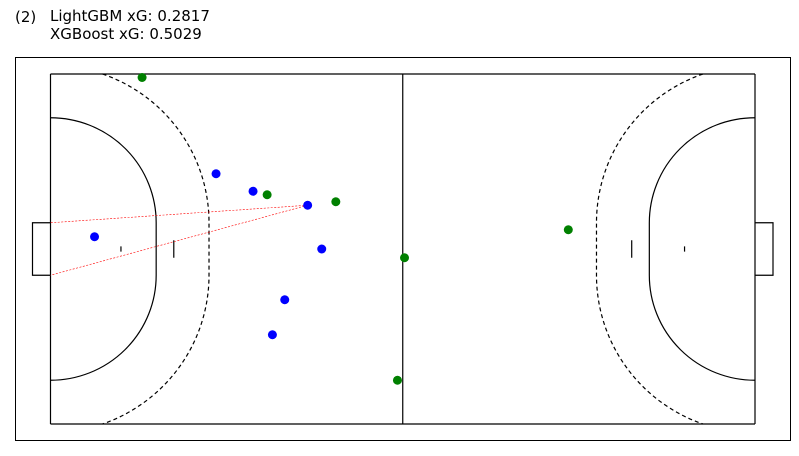 The width and height of the screenshot is (799, 456). I want to click on lightgbm-xg-label: LightGBM xG: 0.2817, so click(130, 16).